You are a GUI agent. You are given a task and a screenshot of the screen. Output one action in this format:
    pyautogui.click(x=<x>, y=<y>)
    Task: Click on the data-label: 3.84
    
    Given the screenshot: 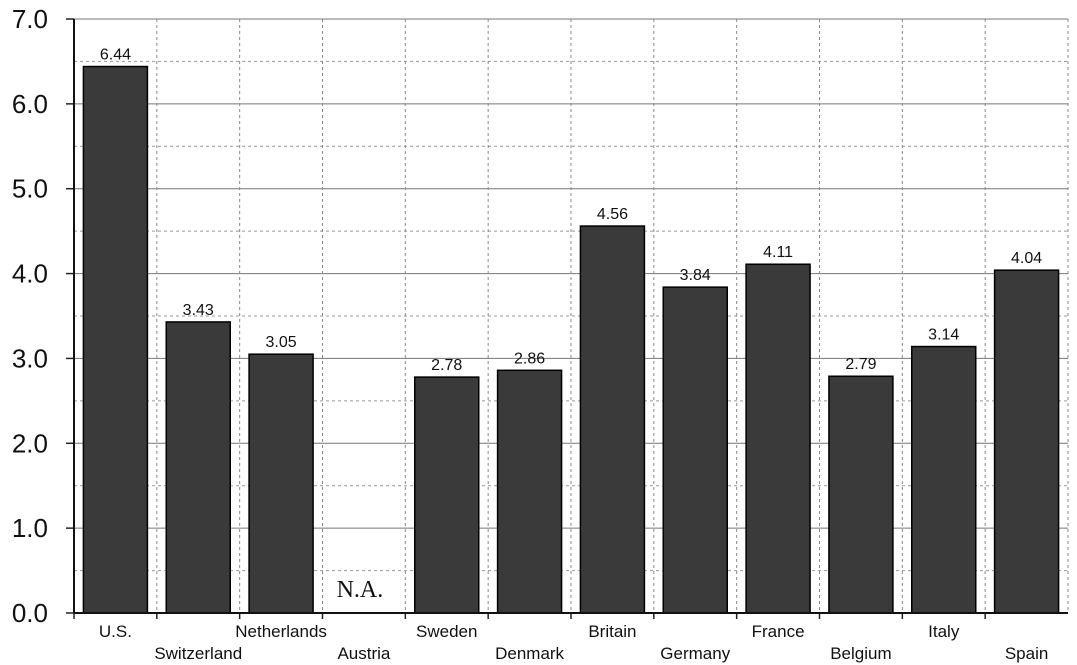 What is the action you would take?
    pyautogui.click(x=695, y=275)
    